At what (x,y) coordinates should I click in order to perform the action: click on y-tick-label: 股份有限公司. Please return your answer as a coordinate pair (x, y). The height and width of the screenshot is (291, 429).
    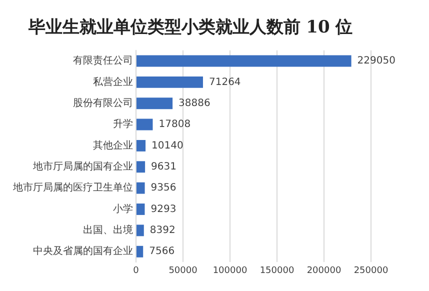
    Looking at the image, I should click on (103, 102).